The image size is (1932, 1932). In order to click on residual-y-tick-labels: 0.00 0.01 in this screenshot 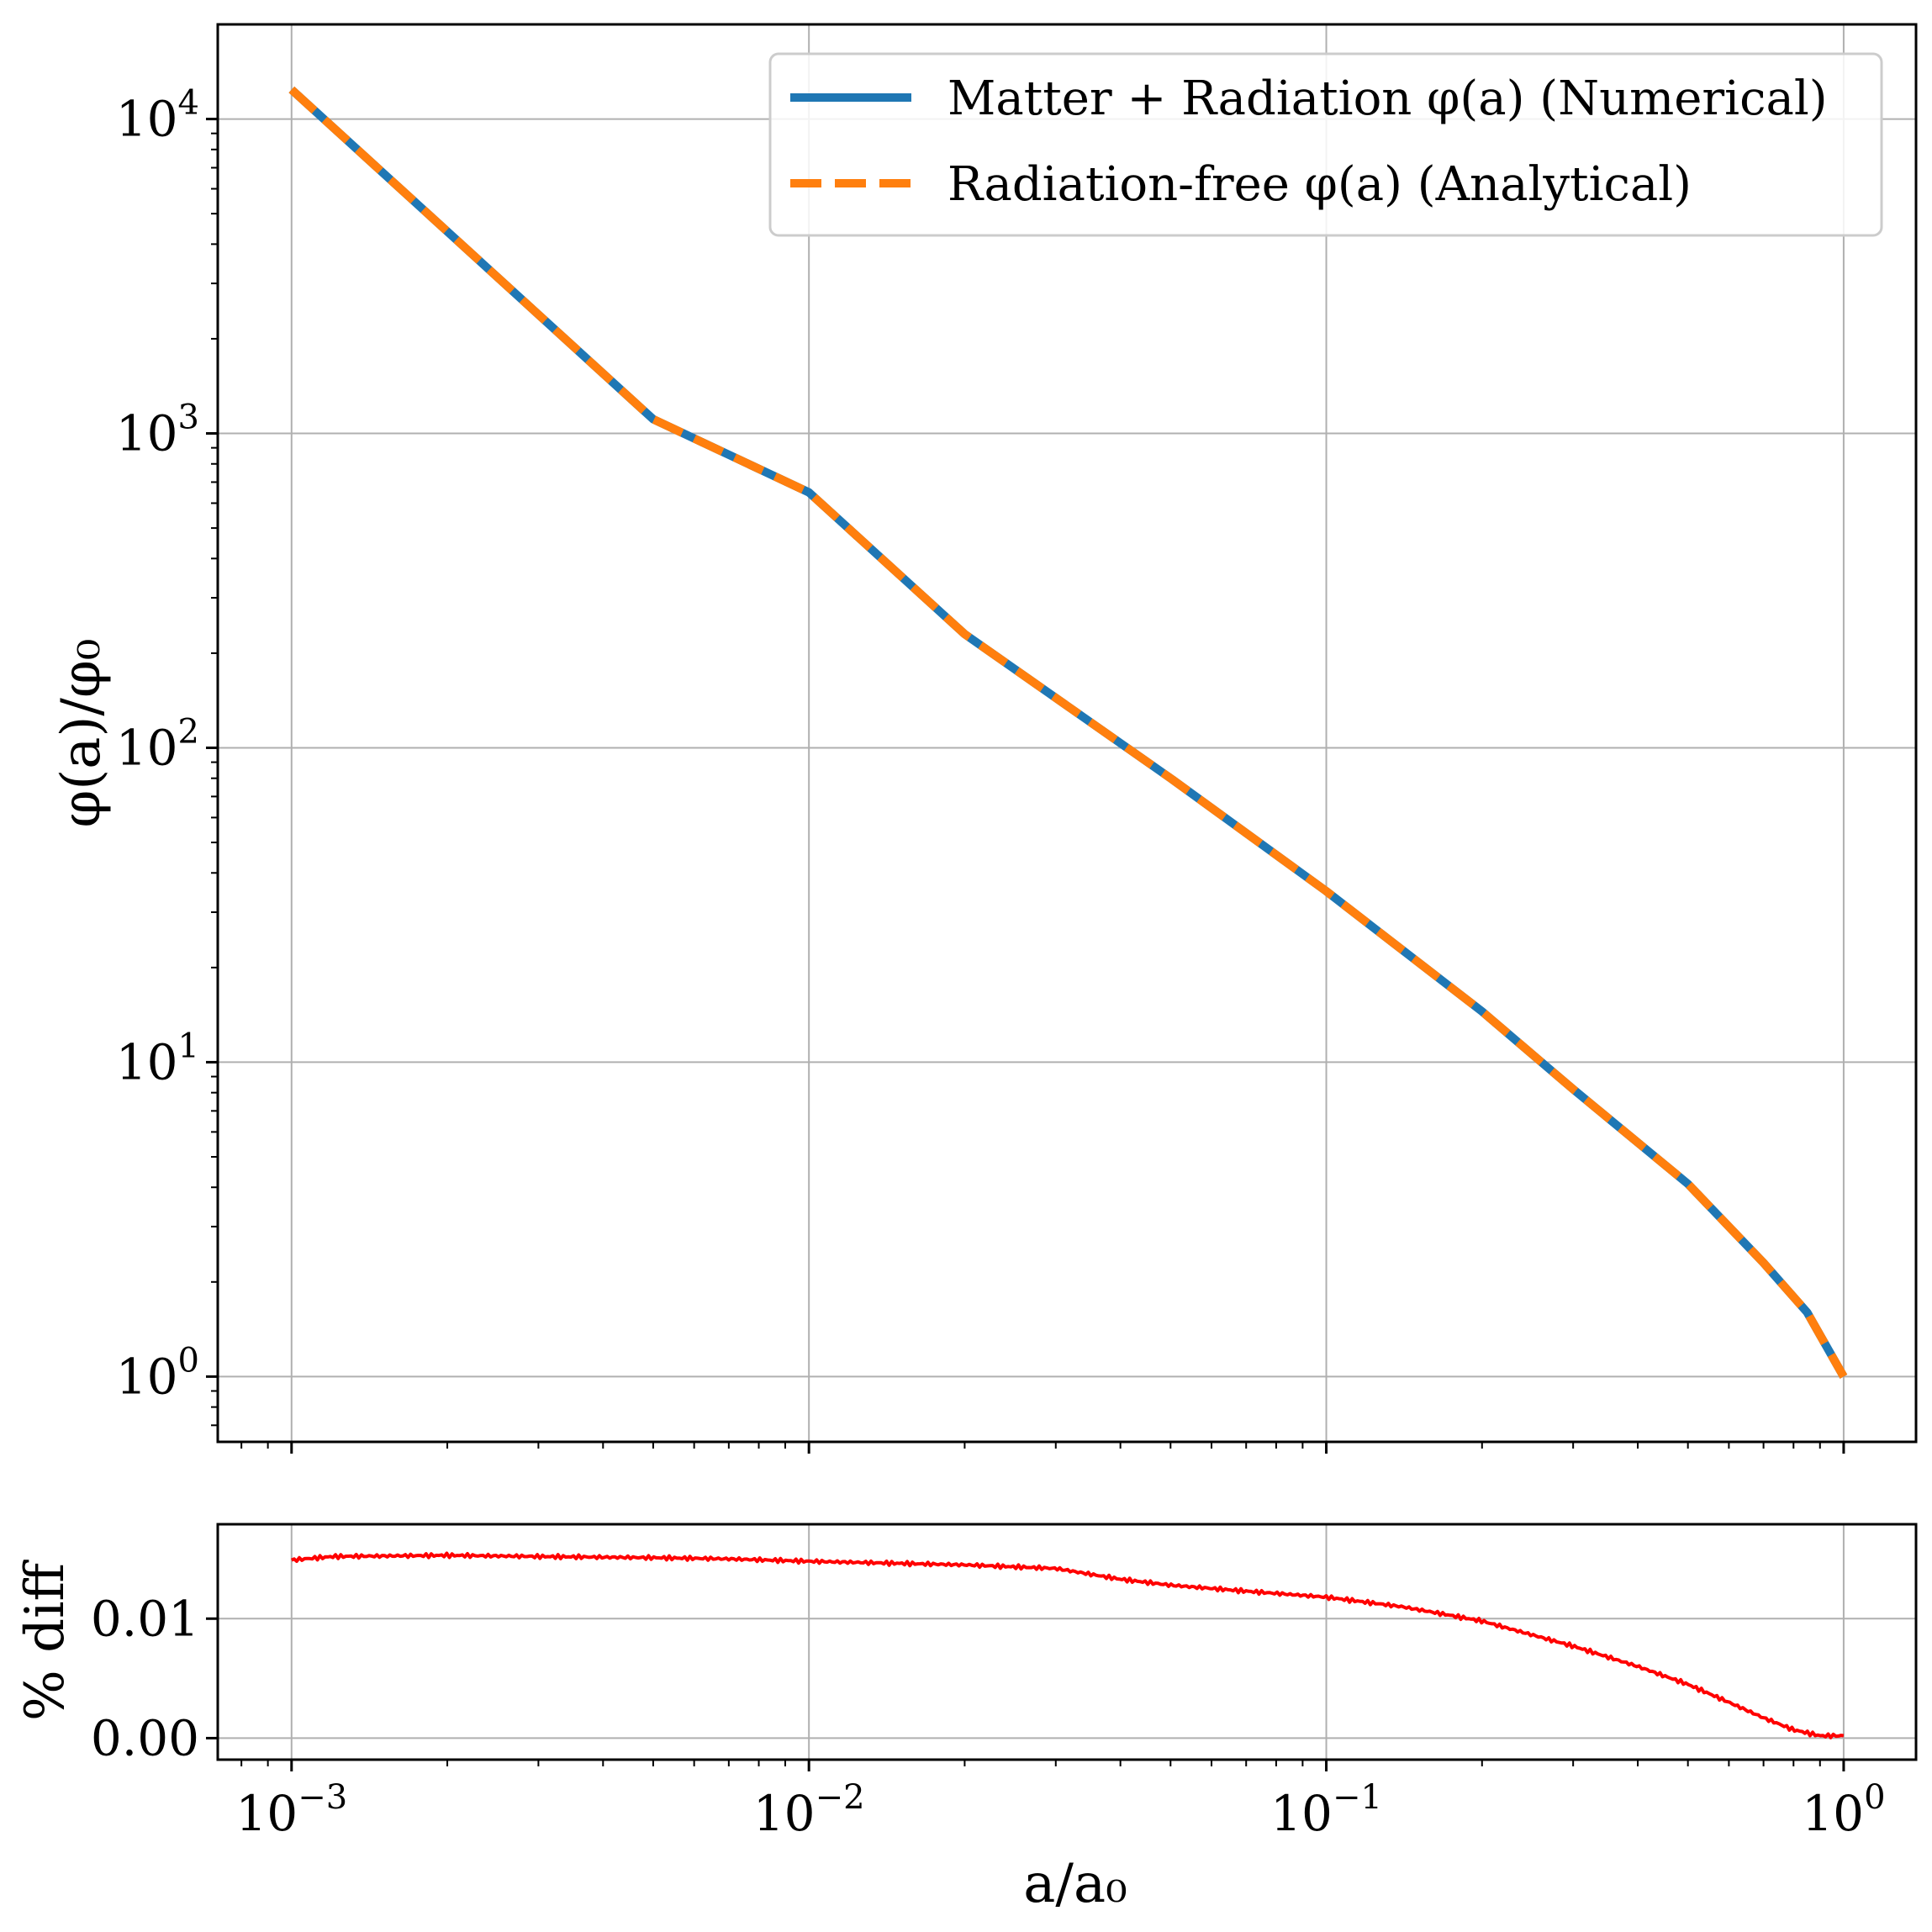, I will do `click(145, 1678)`.